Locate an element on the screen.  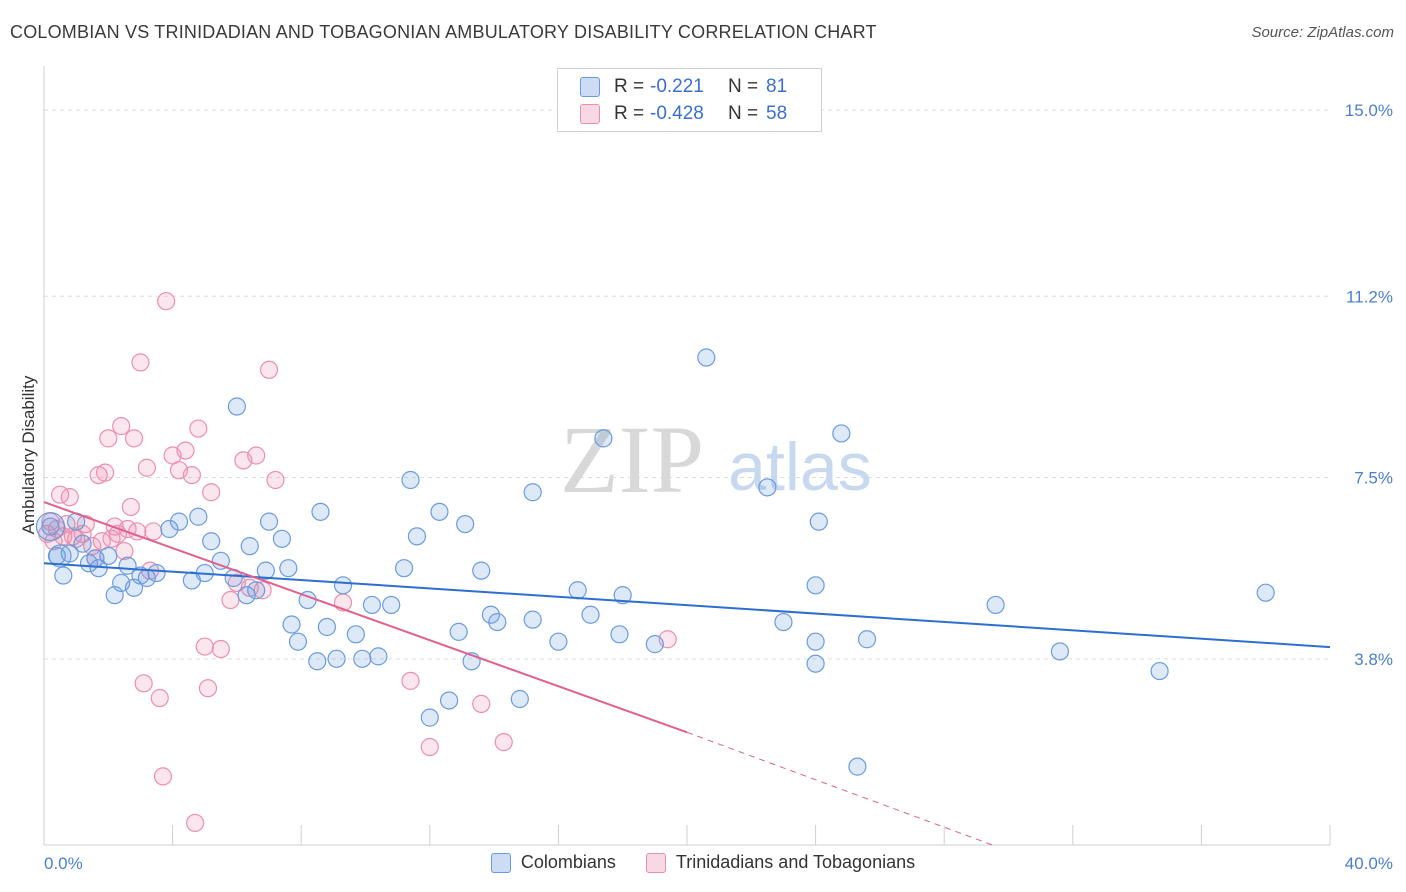
source-label: Source: ZipAtlas.com is located at coordinates (1322, 32).